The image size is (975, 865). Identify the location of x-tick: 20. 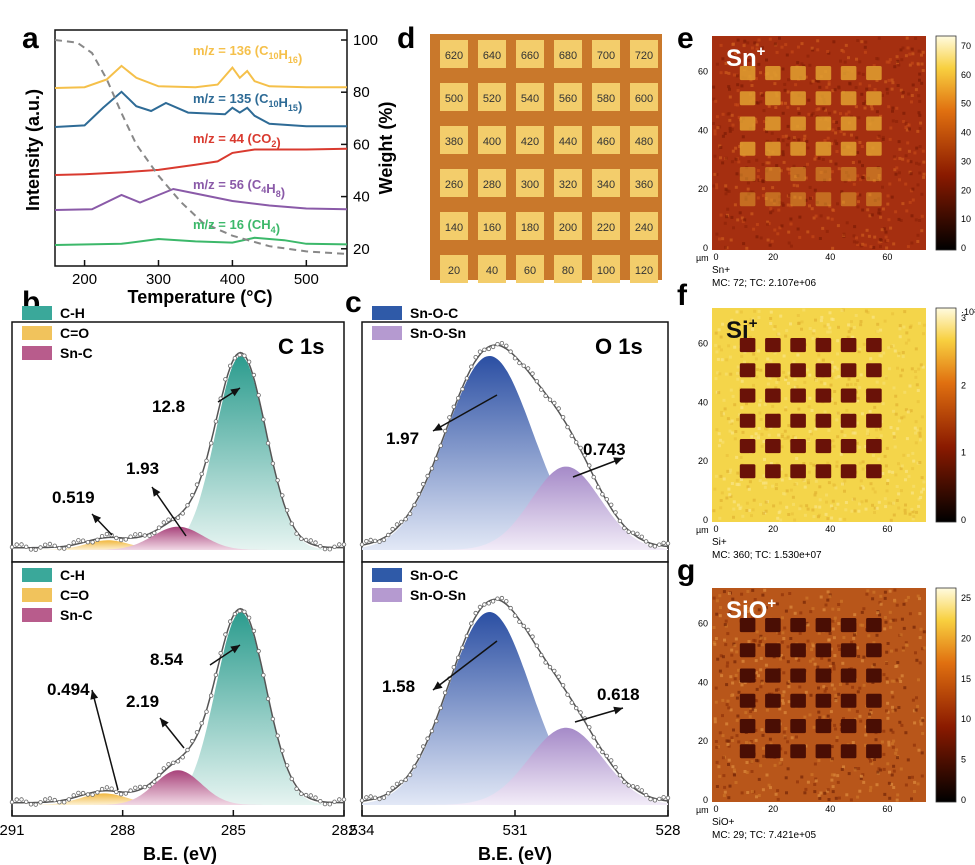
(773, 809).